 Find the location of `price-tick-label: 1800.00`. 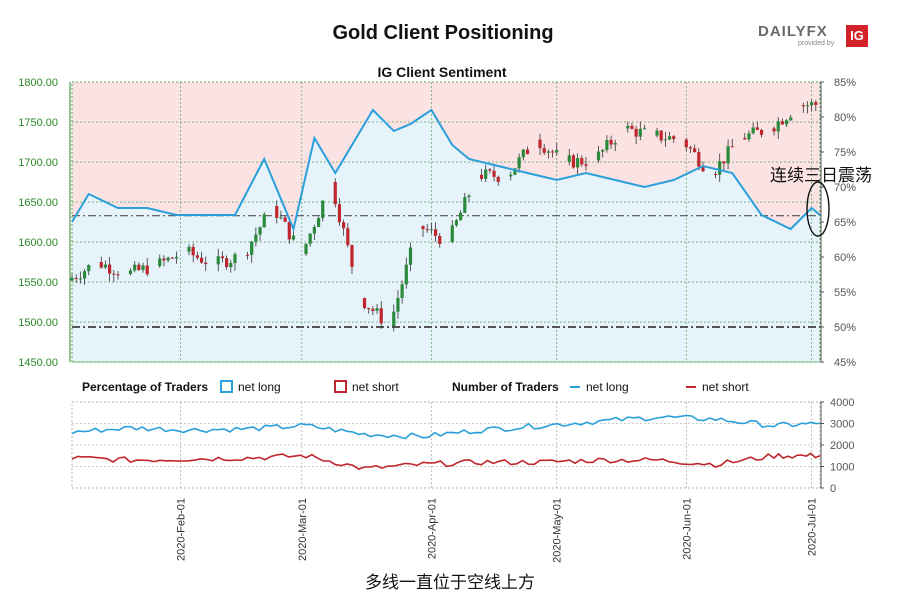

price-tick-label: 1800.00 is located at coordinates (38, 83).